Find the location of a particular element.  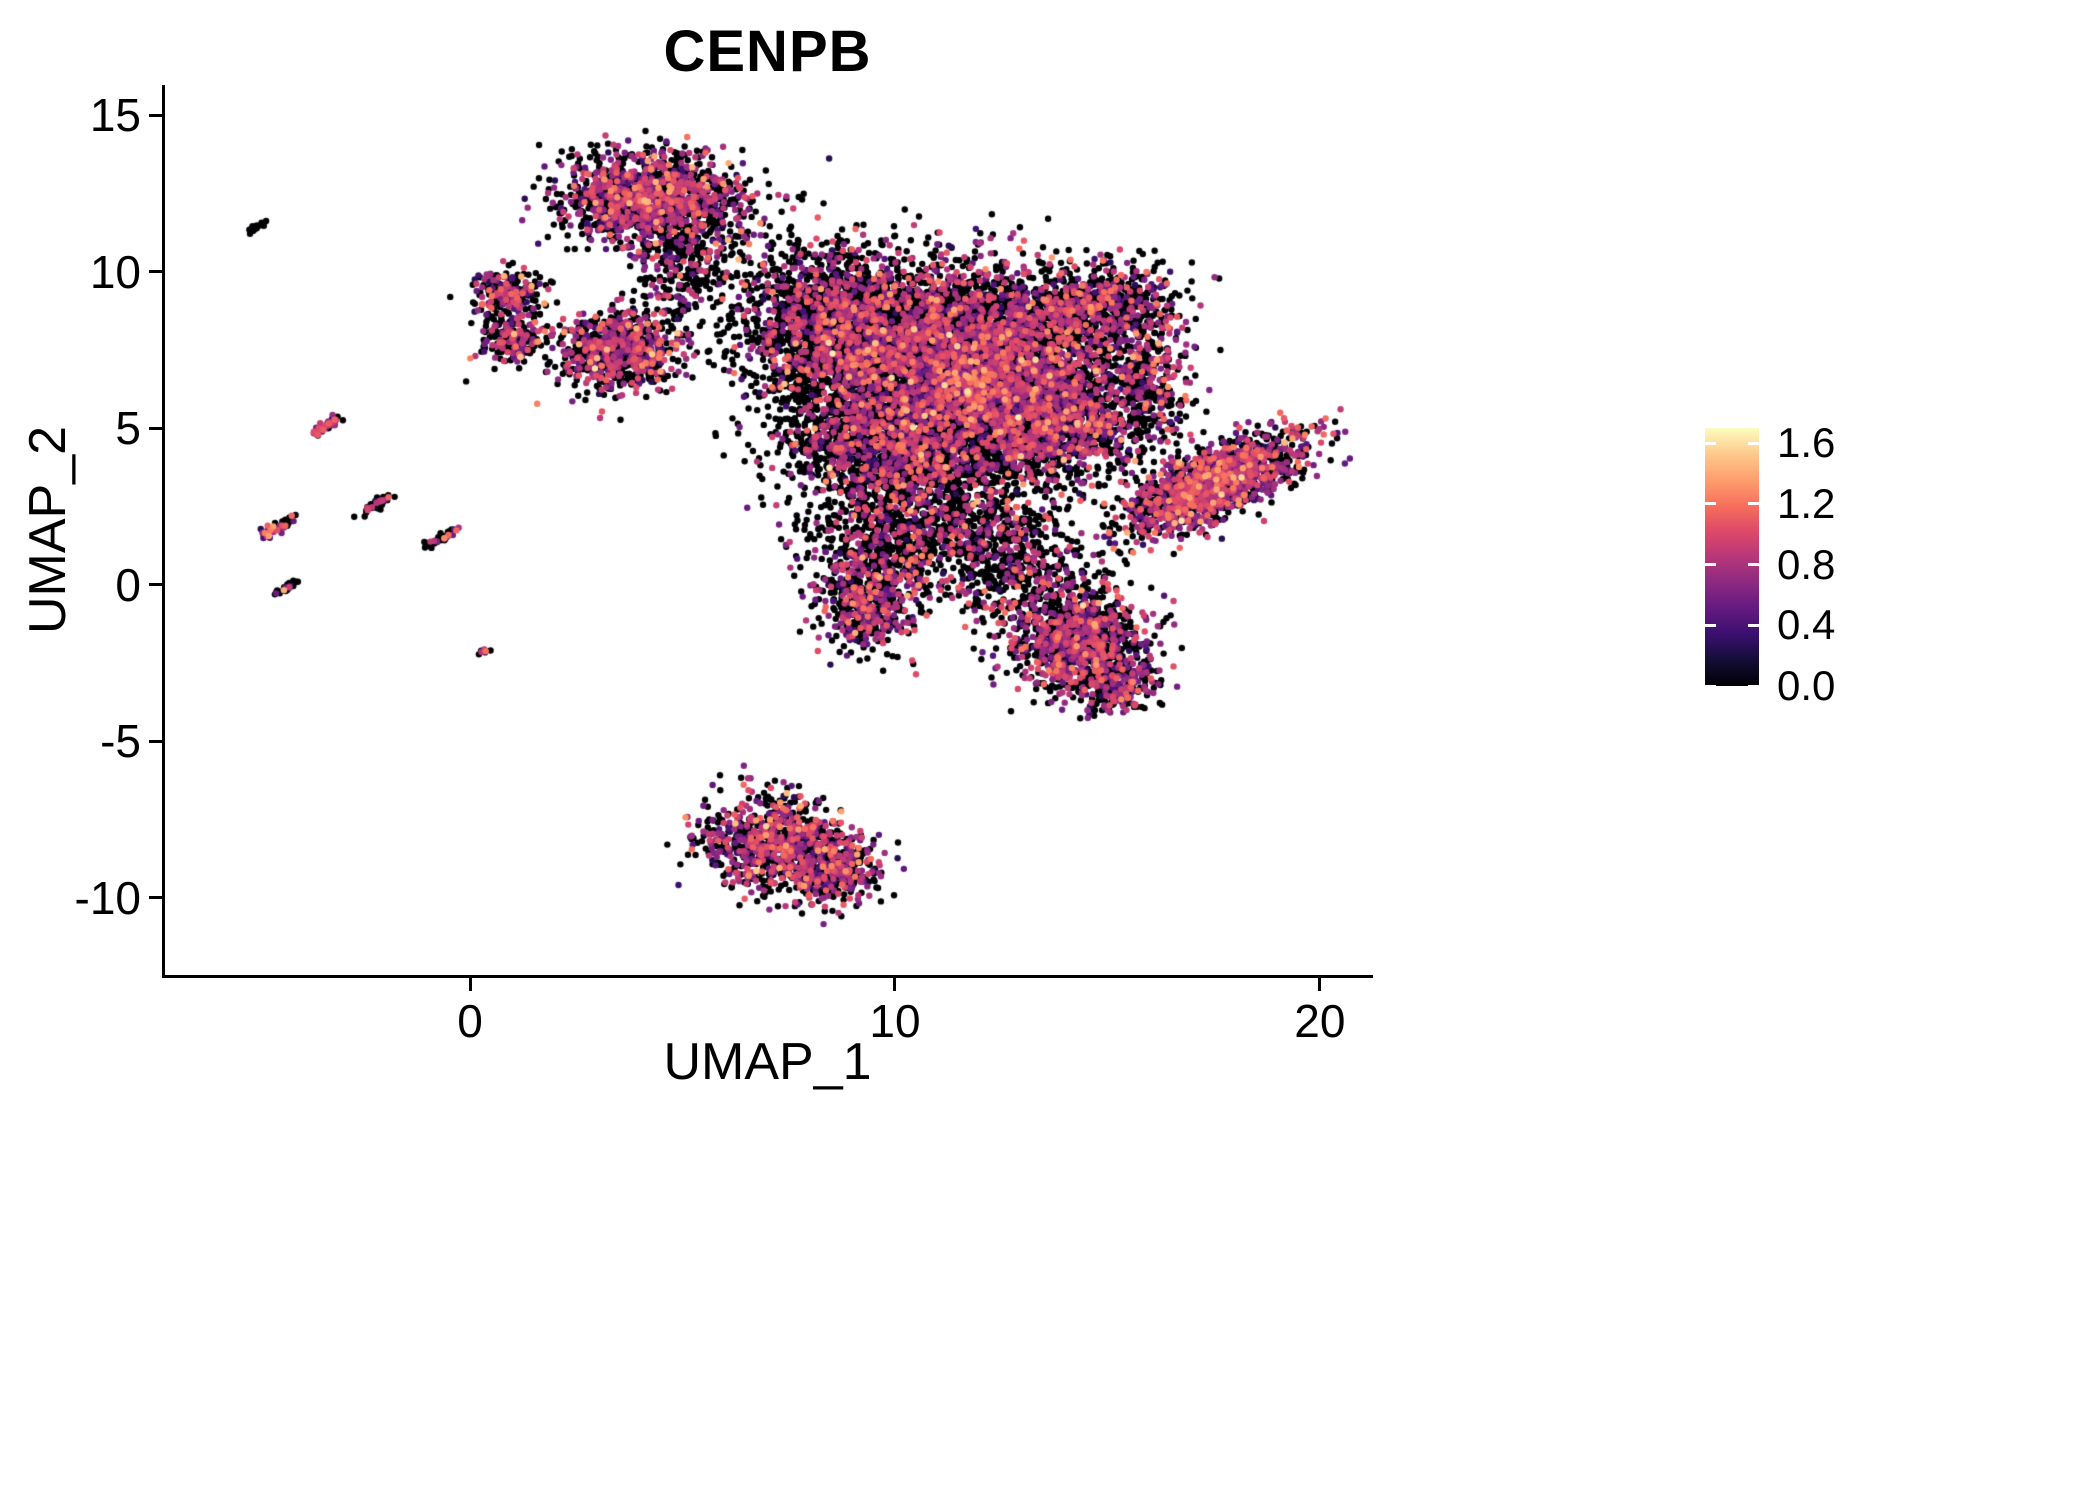

x-axis-line is located at coordinates (767, 976).